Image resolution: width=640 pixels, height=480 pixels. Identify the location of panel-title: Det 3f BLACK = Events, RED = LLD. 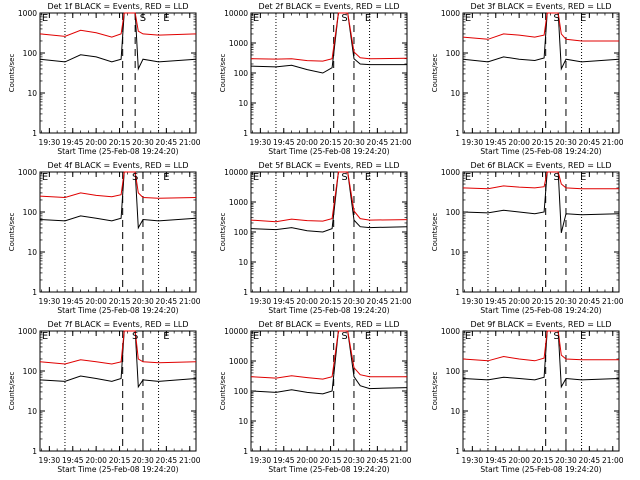
(540, 6).